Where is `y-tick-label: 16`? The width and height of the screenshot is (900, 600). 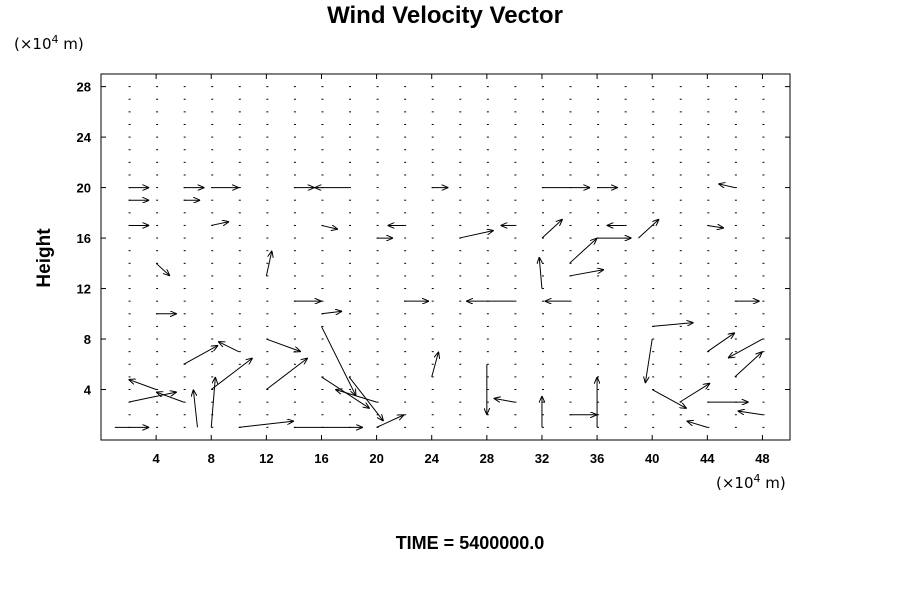 y-tick-label: 16 is located at coordinates (84, 238).